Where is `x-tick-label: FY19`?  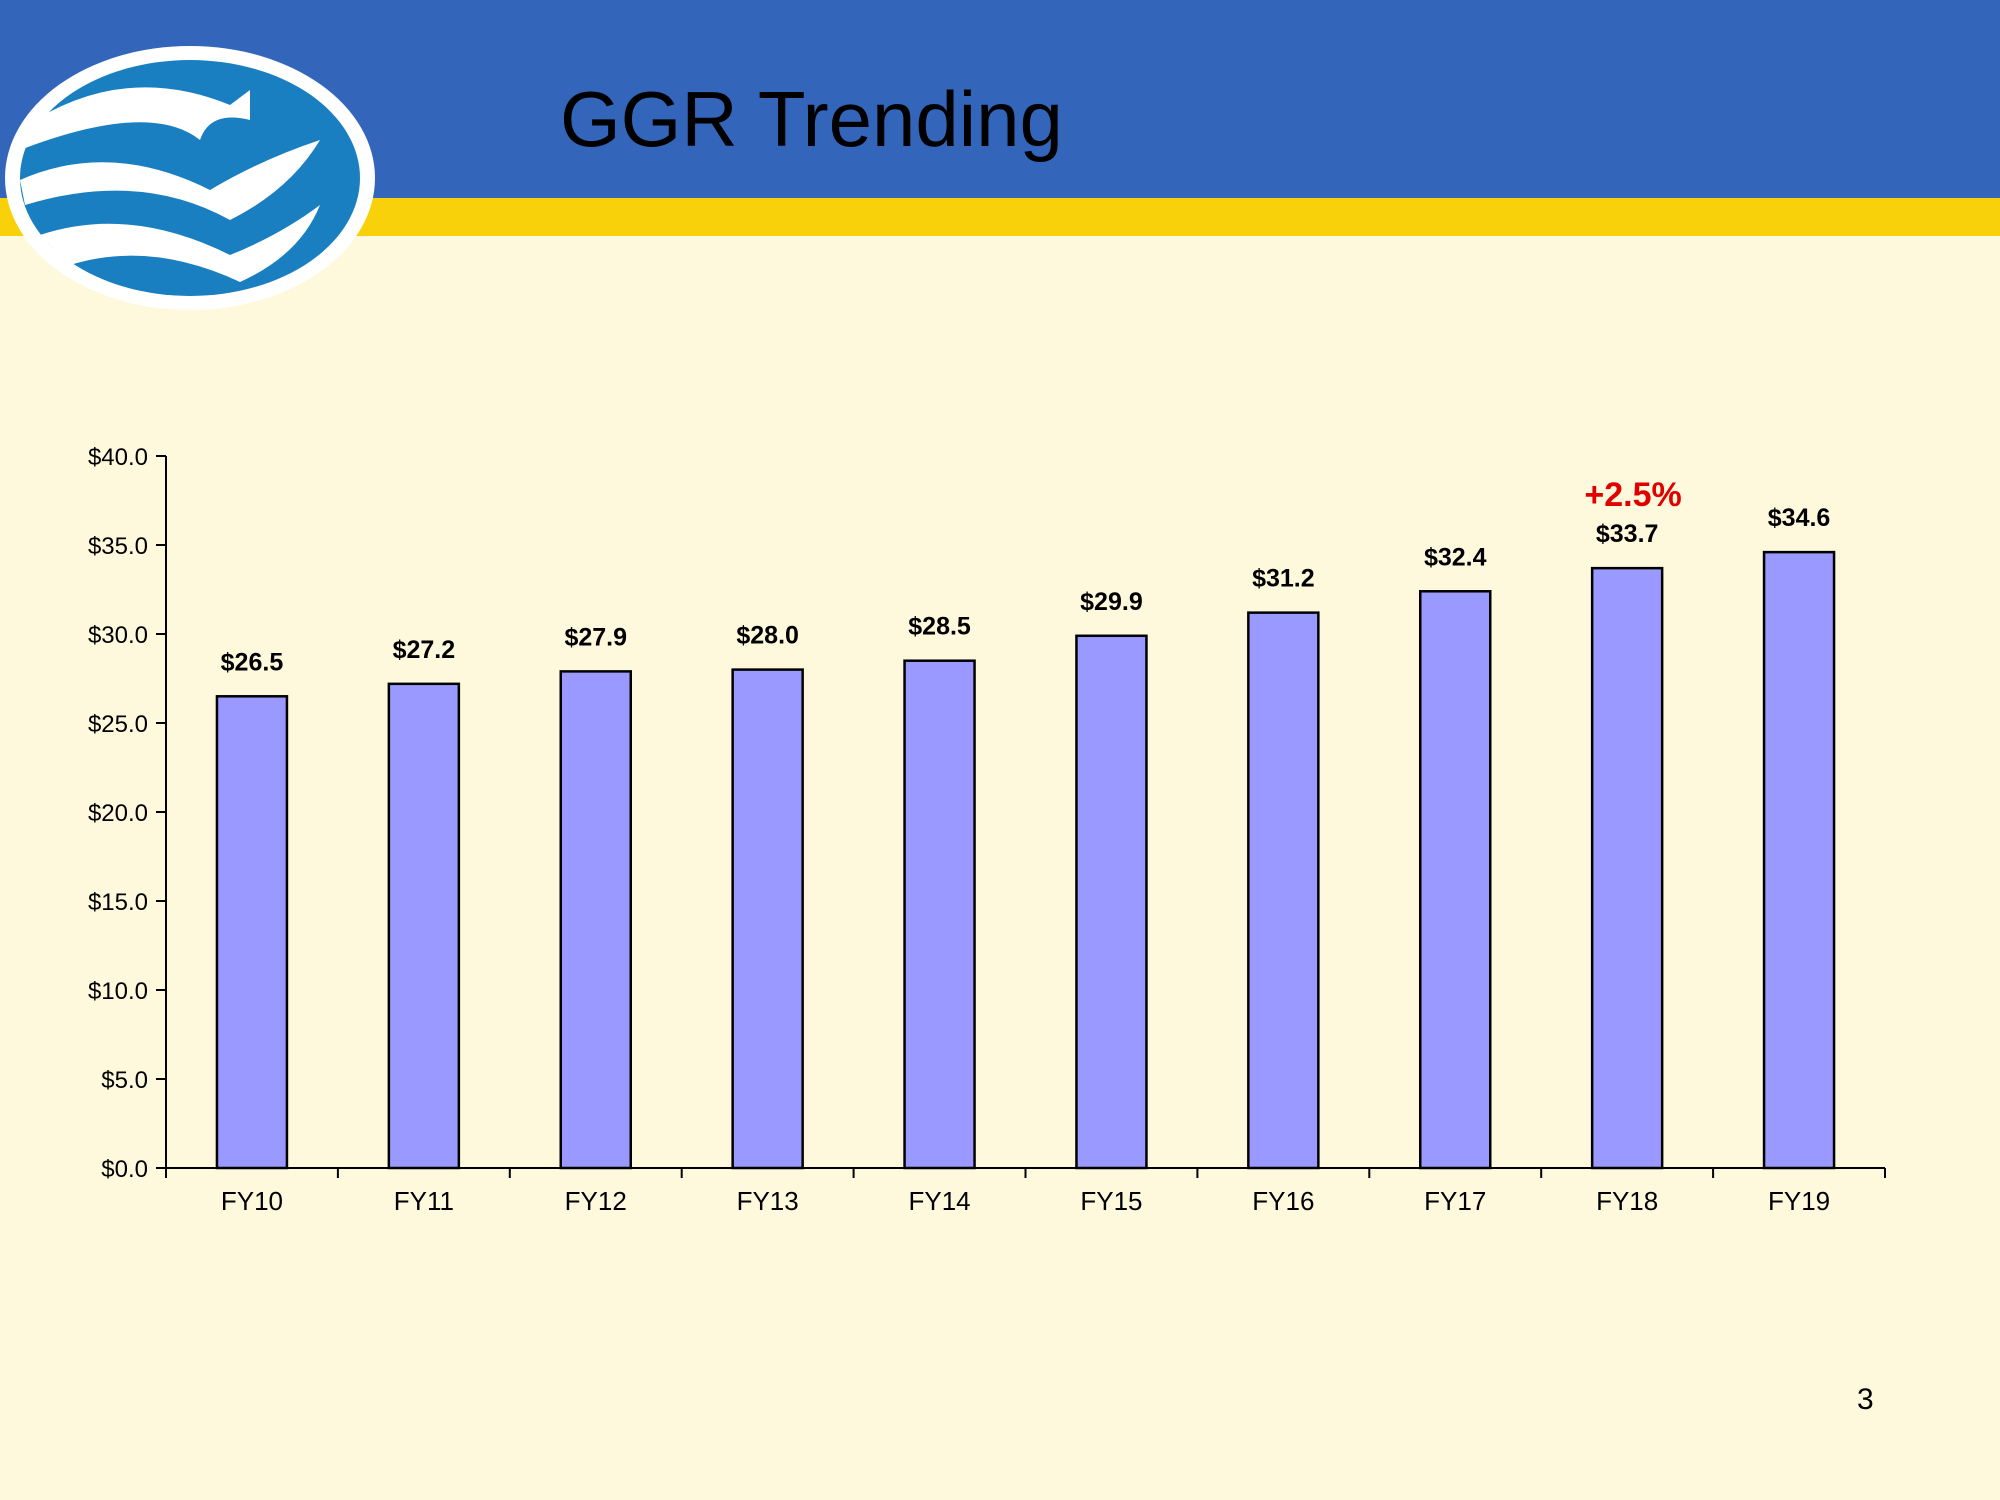 x-tick-label: FY19 is located at coordinates (1799, 1201).